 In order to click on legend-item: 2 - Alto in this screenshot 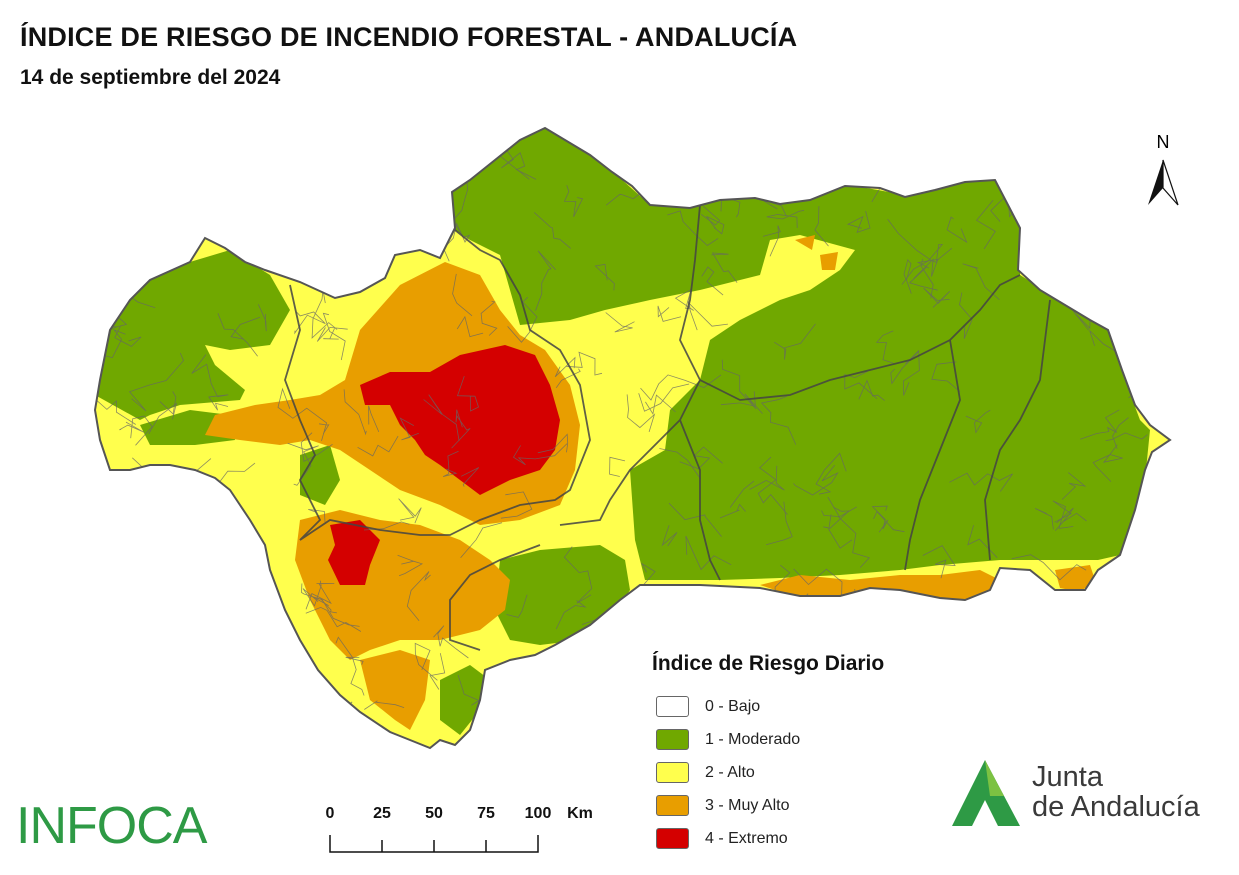, I will do `click(797, 772)`.